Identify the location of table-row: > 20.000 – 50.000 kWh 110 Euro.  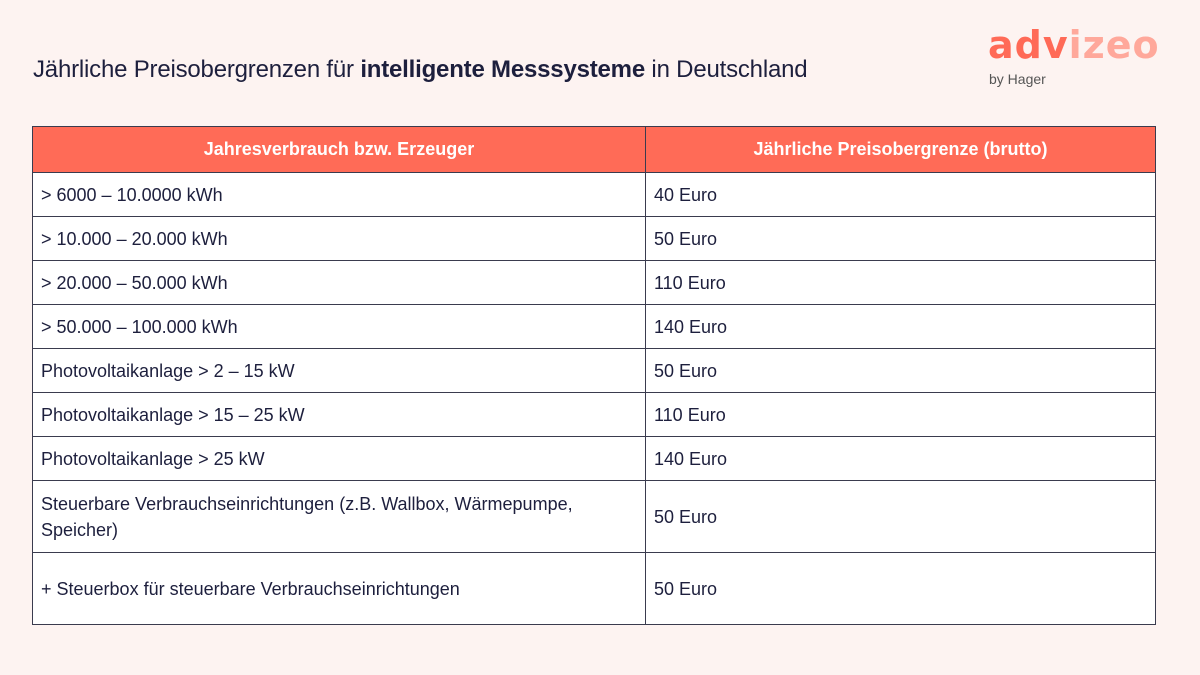
(594, 282).